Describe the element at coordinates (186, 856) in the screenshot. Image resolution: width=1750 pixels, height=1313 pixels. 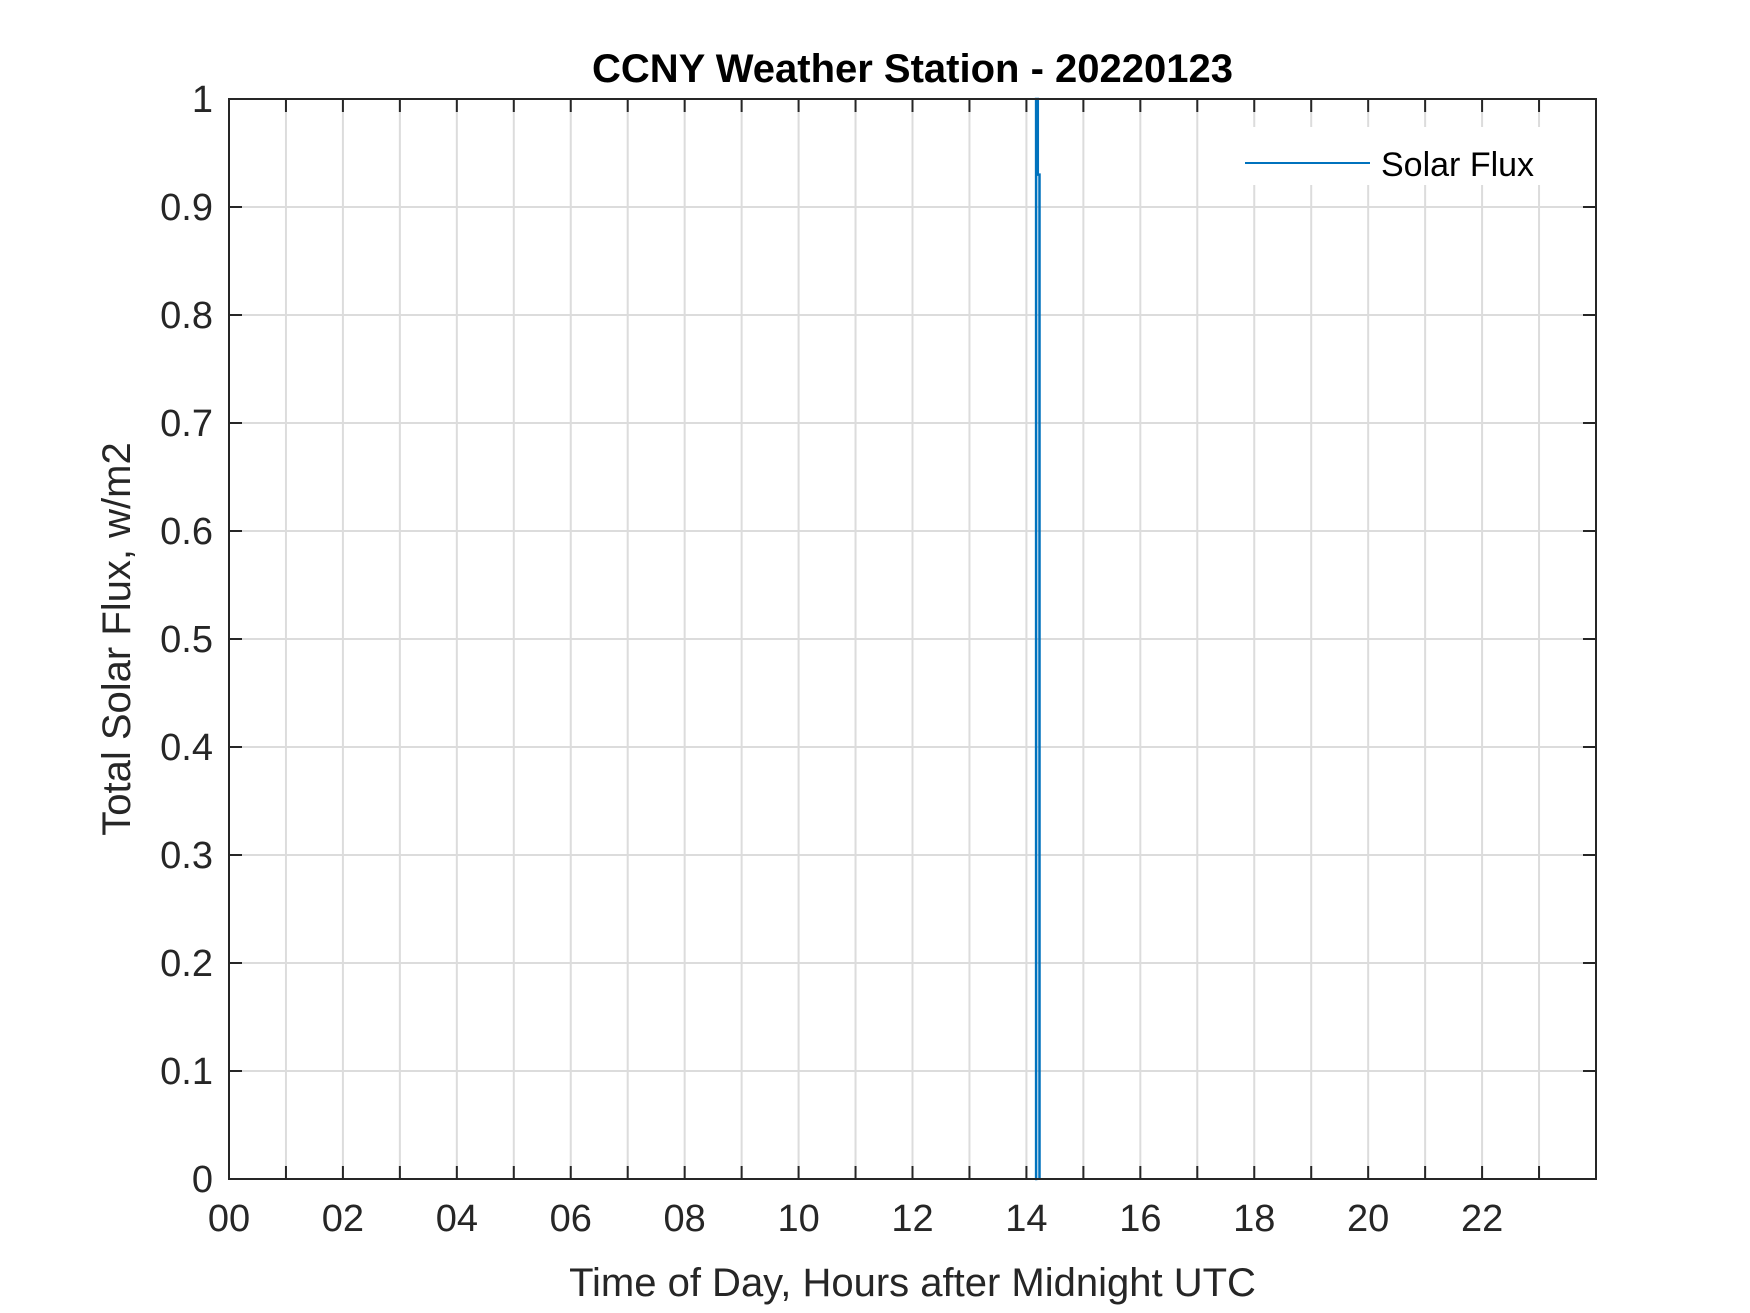
I see `y-tick-label: 0.3` at that location.